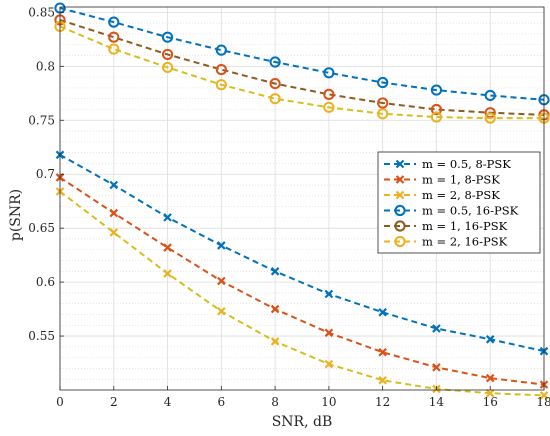  What do you see at coordinates (41, 336) in the screenshot?
I see `y-tick-label: 0.55` at bounding box center [41, 336].